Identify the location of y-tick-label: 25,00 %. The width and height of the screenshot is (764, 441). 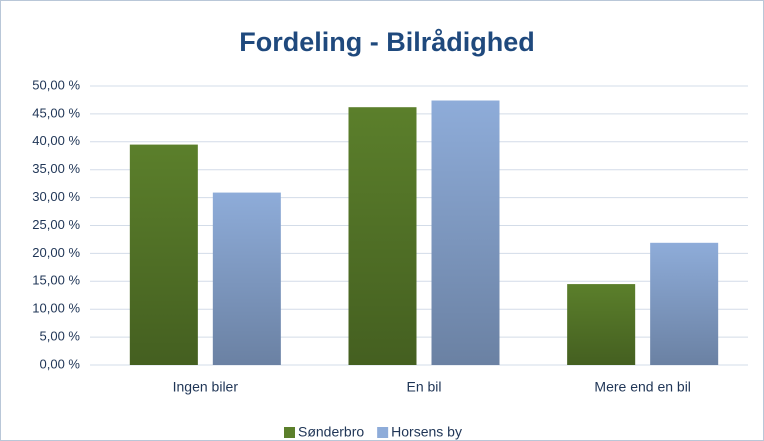
(56, 224).